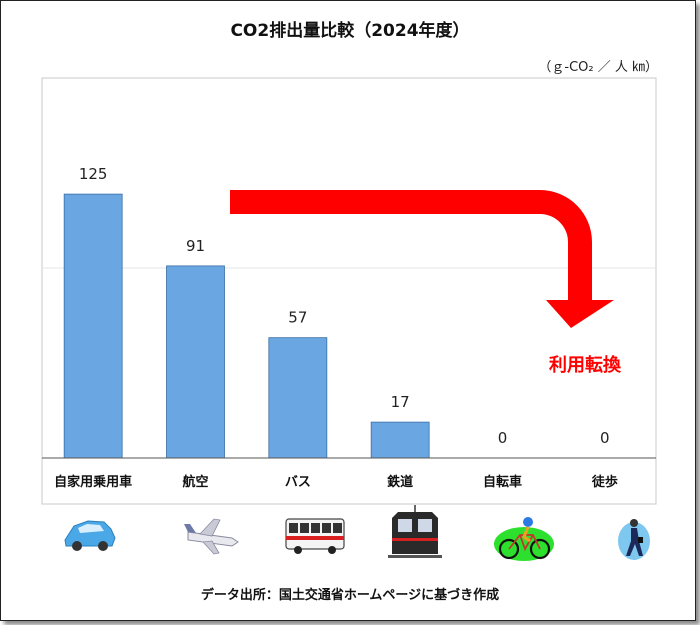 This screenshot has height=625, width=700. Describe the element at coordinates (400, 482) in the screenshot. I see `category-label: 鉄道` at that location.